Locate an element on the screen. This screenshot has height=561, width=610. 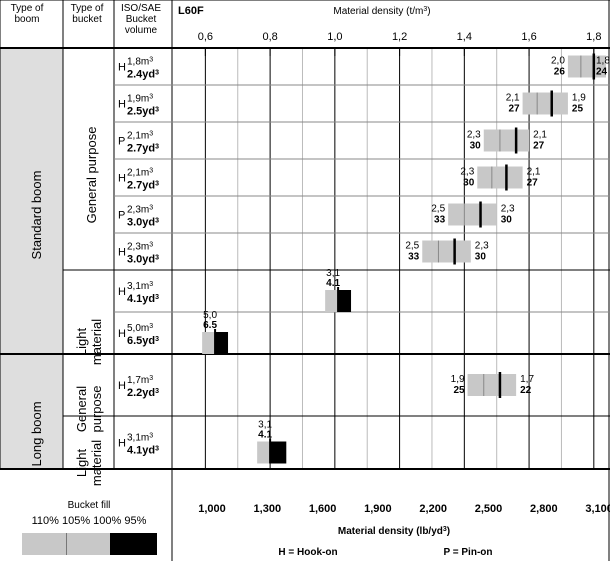
bottom-tick-label: 1,000 is located at coordinates (212, 509).